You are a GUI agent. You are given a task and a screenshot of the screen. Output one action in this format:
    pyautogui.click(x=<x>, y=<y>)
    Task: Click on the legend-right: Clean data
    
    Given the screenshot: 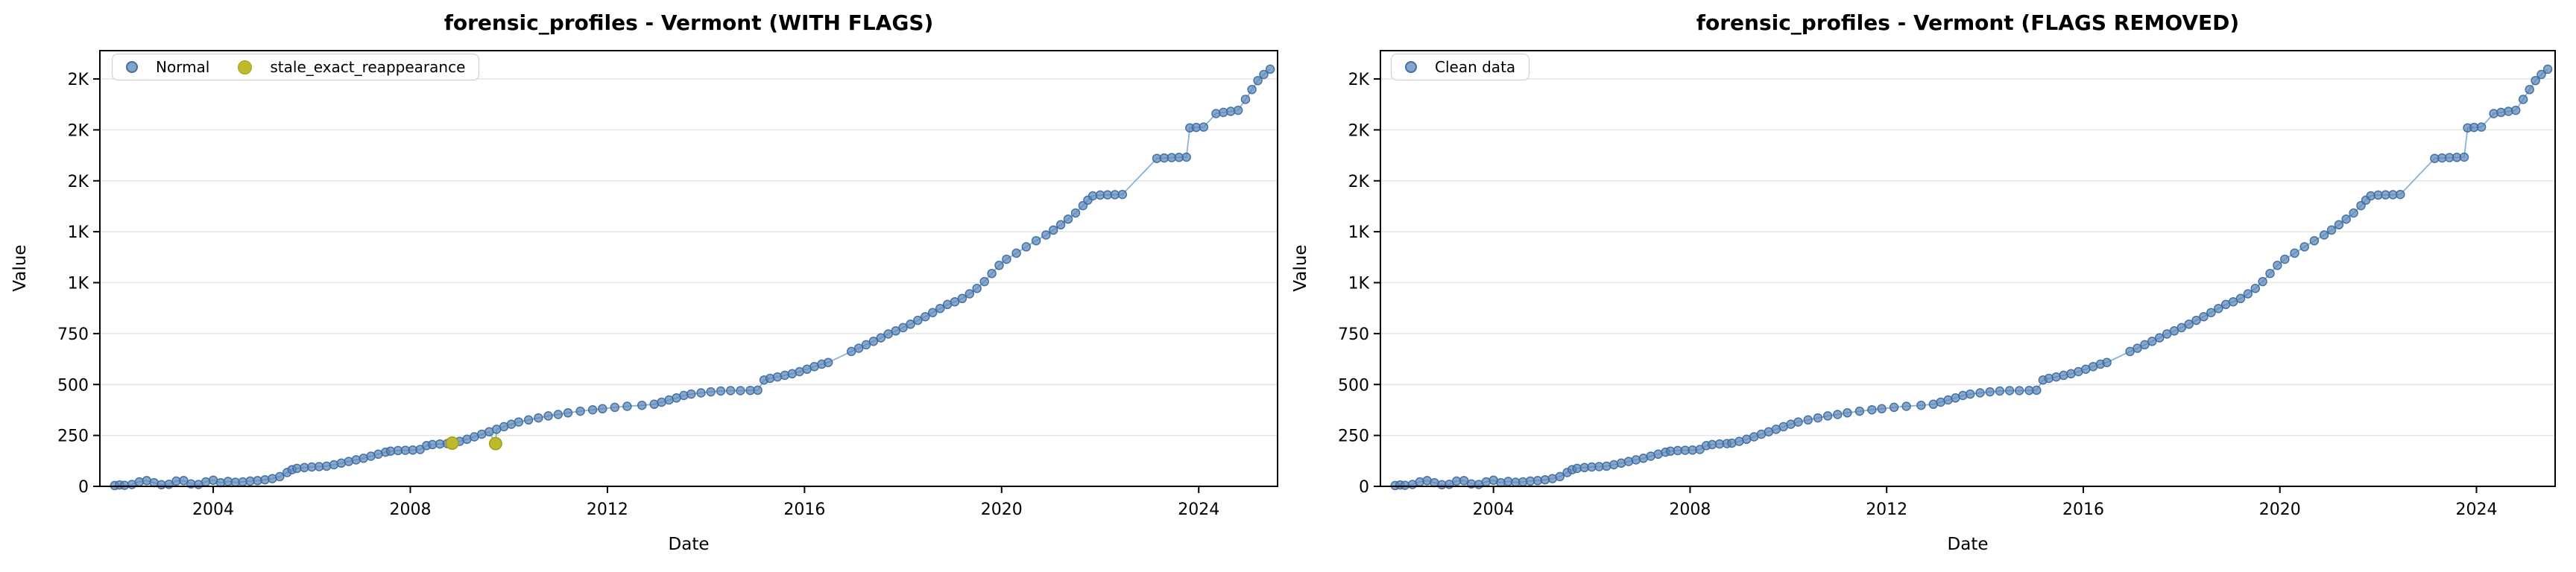 What is the action you would take?
    pyautogui.click(x=1460, y=67)
    